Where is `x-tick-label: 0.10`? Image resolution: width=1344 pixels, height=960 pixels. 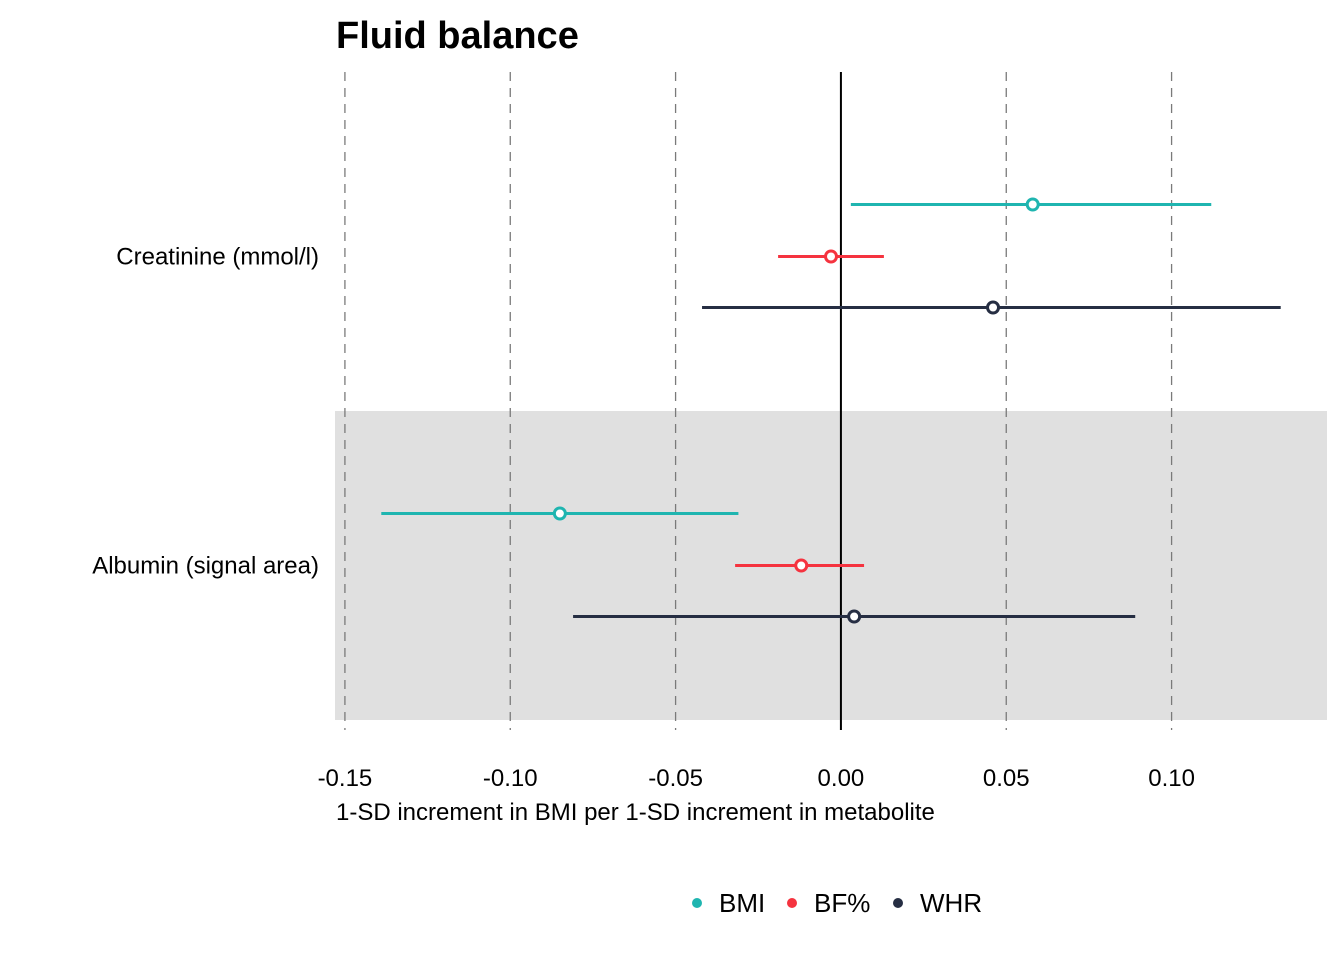 x-tick-label: 0.10 is located at coordinates (1171, 778).